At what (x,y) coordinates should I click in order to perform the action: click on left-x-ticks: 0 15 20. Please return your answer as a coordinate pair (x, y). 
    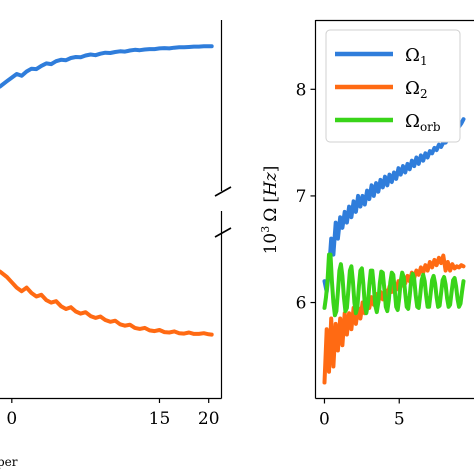
    Looking at the image, I should click on (113, 413).